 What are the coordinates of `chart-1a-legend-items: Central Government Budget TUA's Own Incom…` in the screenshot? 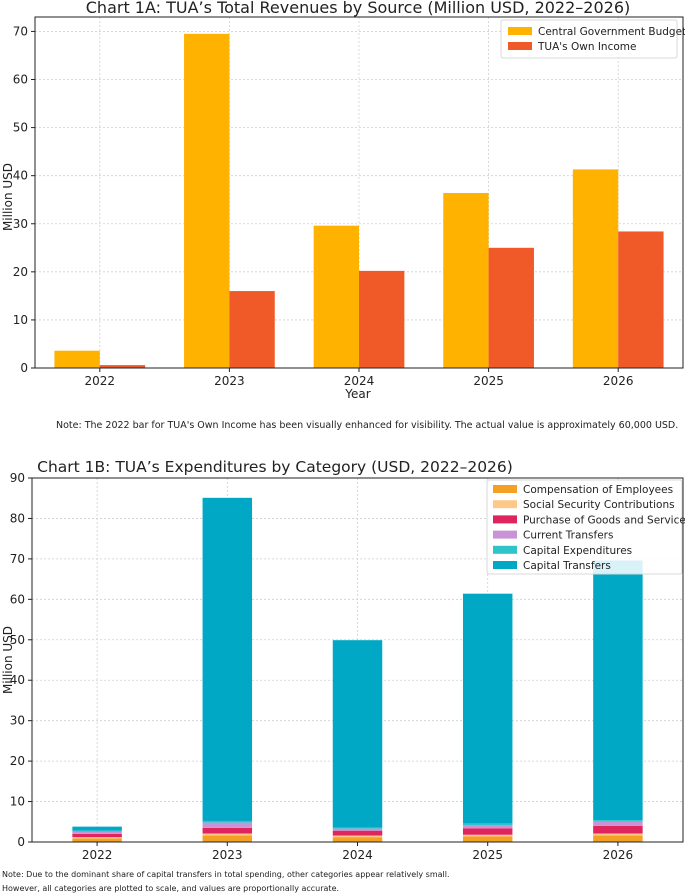 It's located at (596, 39).